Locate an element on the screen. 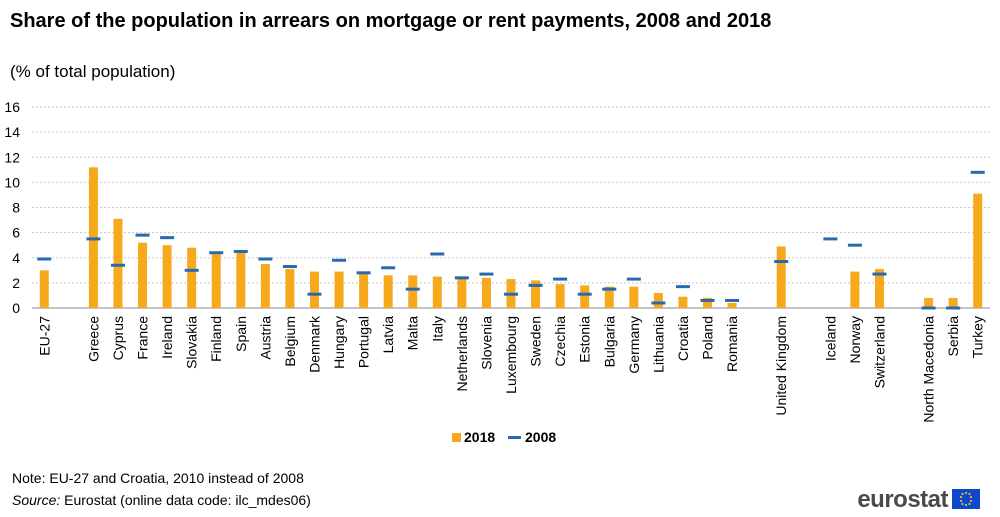 The image size is (1000, 517). x-tick-label: Sweden is located at coordinates (536, 341).